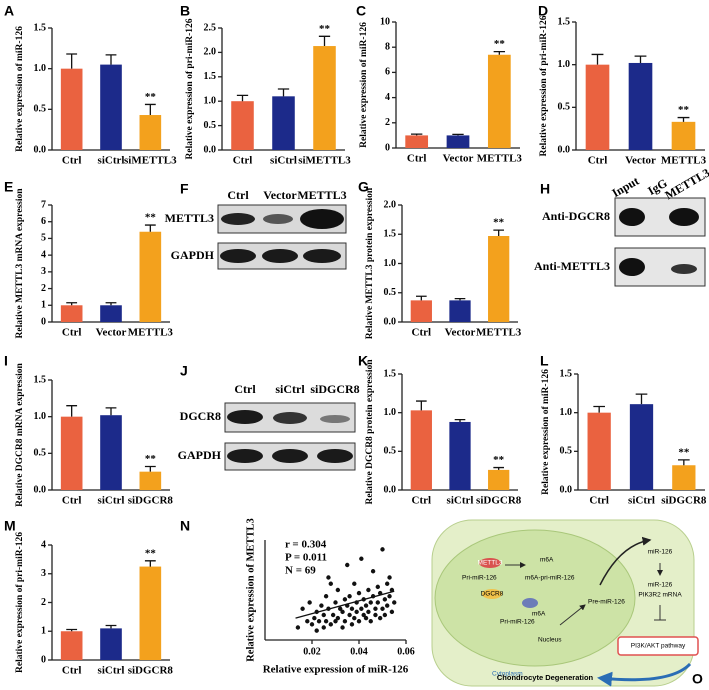 Image resolution: width=709 pixels, height=690 pixels. Describe the element at coordinates (250, 590) in the screenshot. I see `y-axis-title: Relative expression of METTL3` at that location.